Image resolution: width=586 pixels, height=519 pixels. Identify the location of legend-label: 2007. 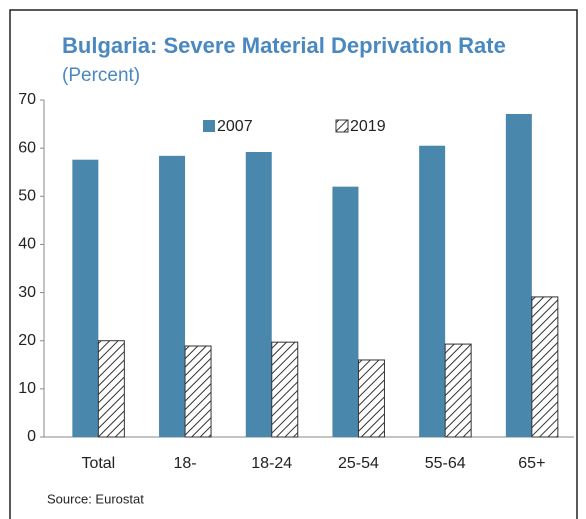
(235, 126).